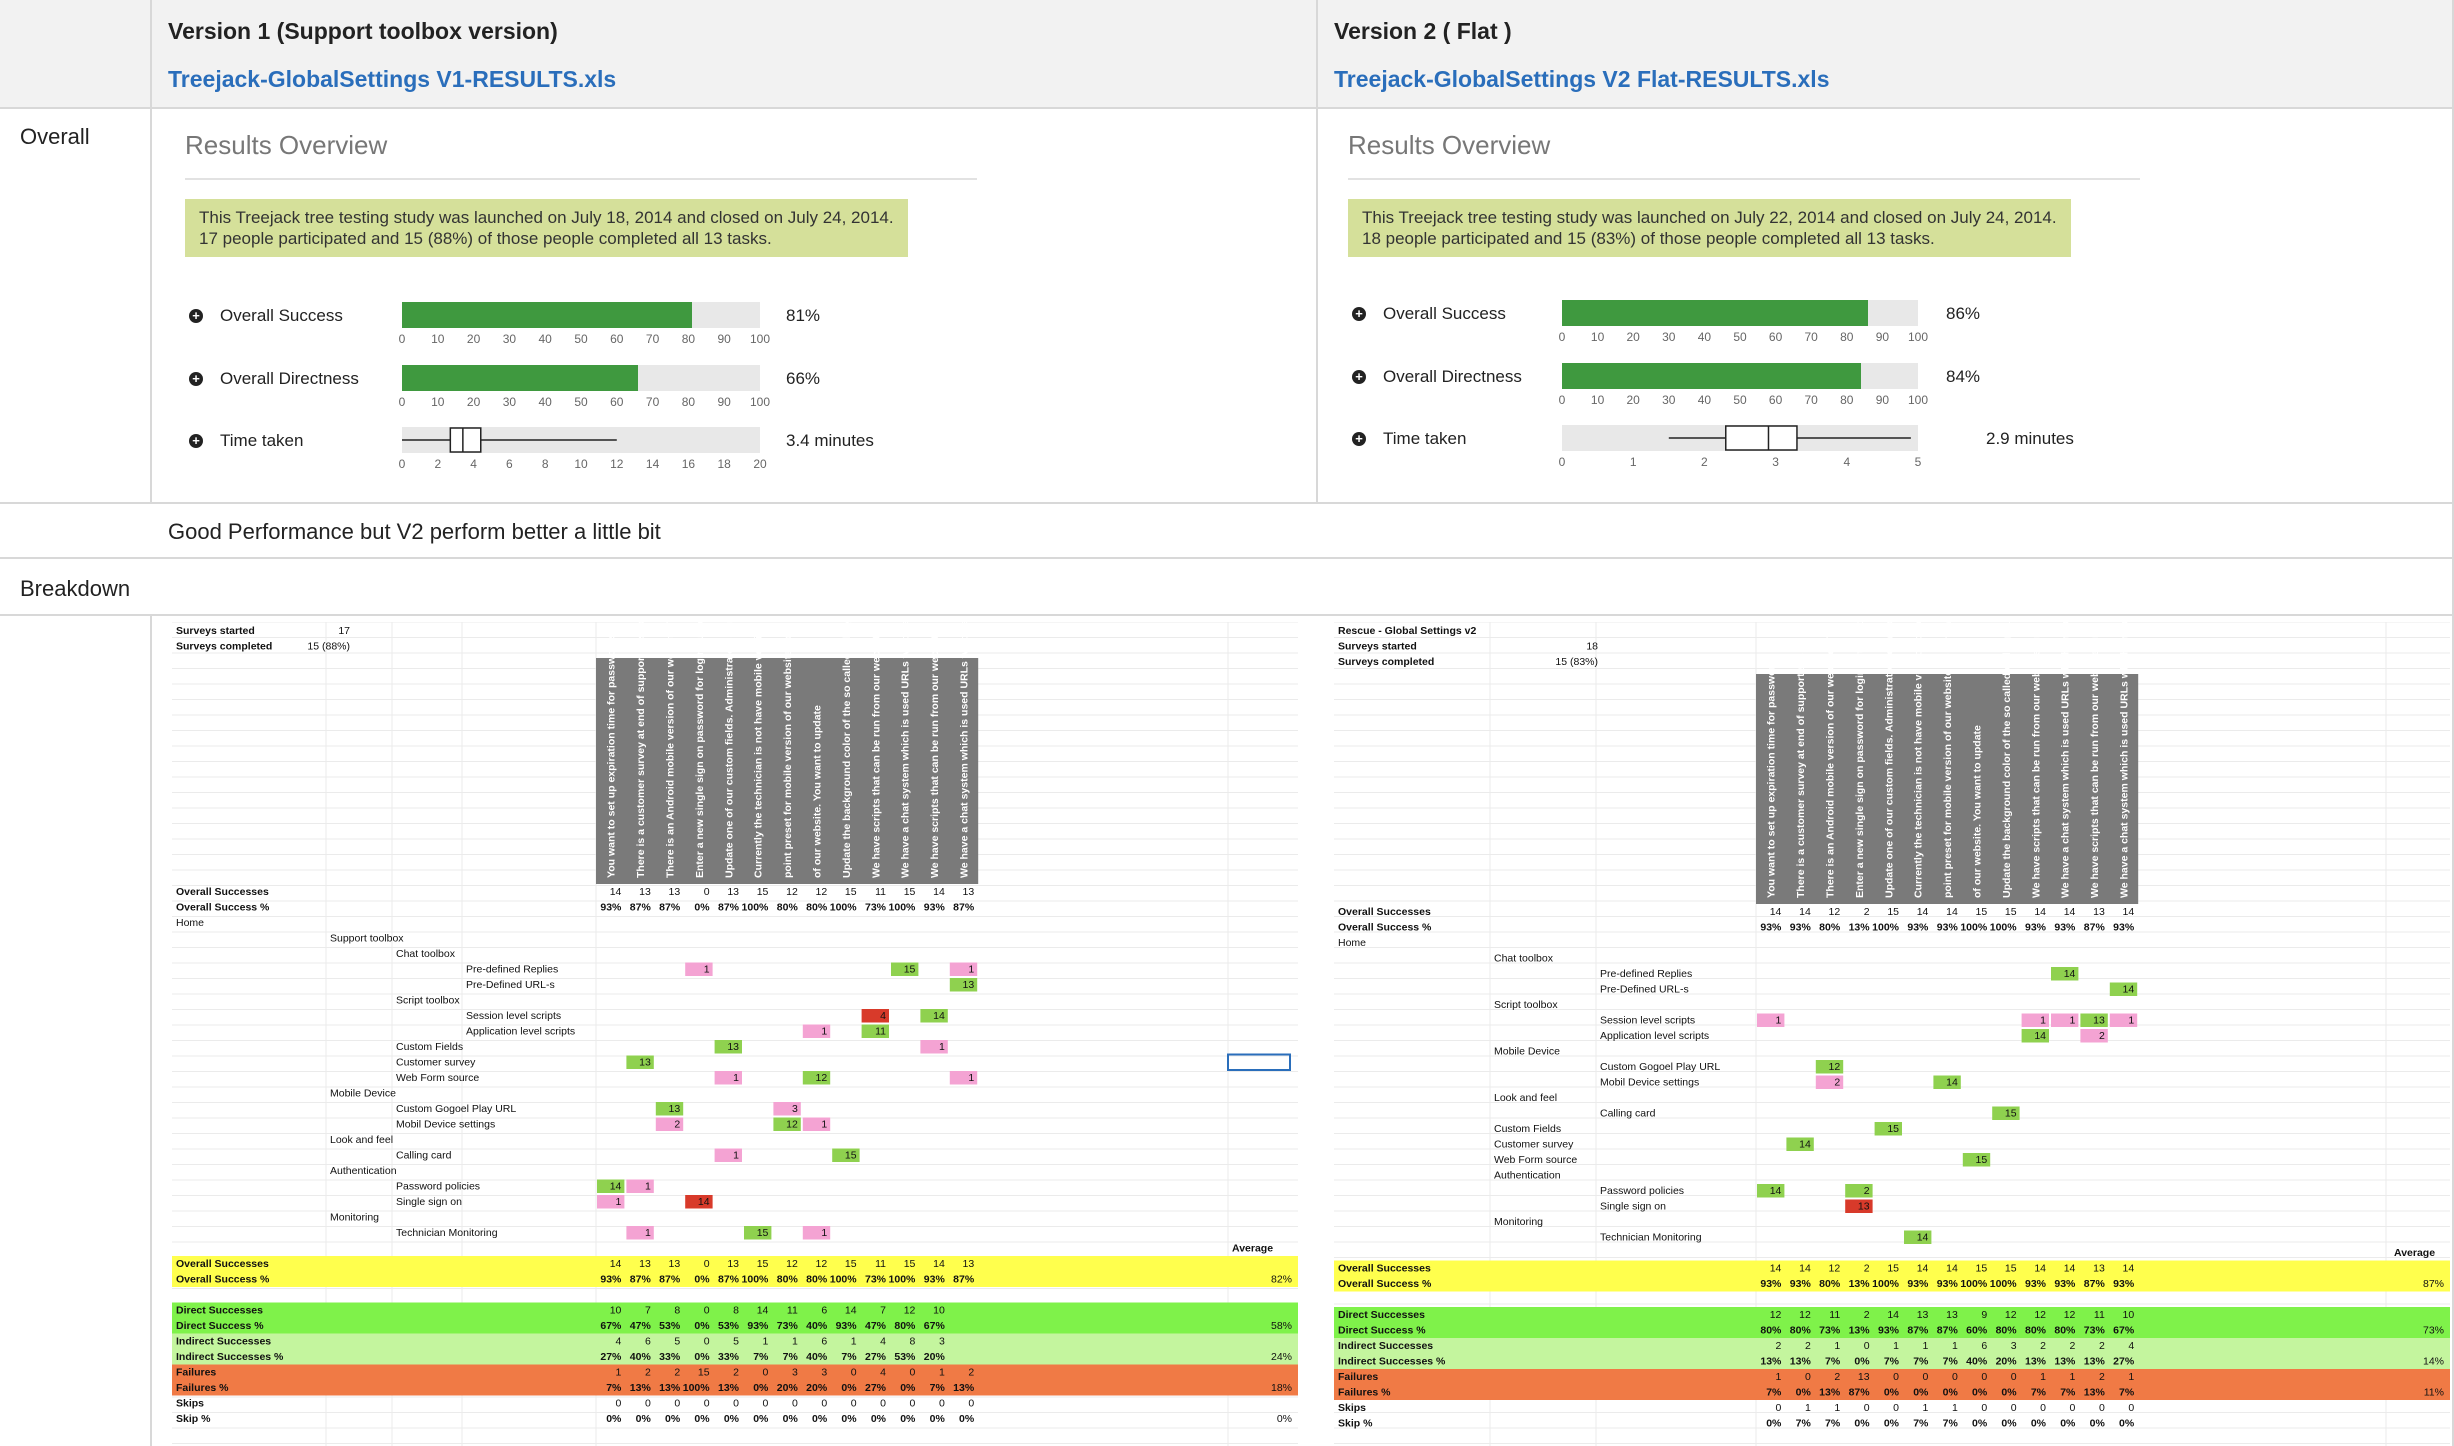 This screenshot has width=2454, height=1446. What do you see at coordinates (1524, 959) in the screenshot?
I see `tree-node: Chat toolbox` at bounding box center [1524, 959].